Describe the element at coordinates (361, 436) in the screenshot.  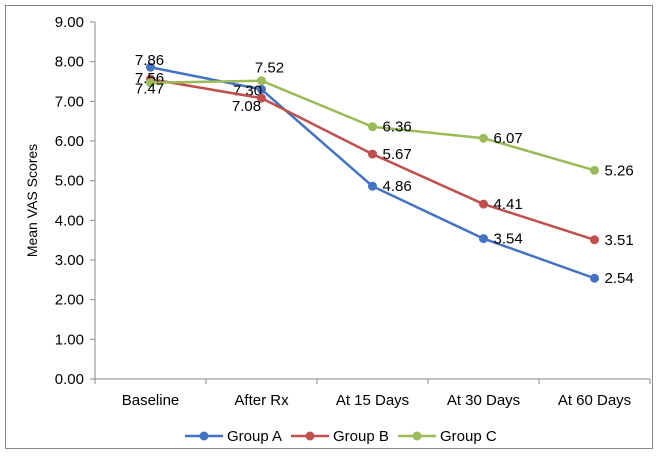
I see `legend-label: Group B` at that location.